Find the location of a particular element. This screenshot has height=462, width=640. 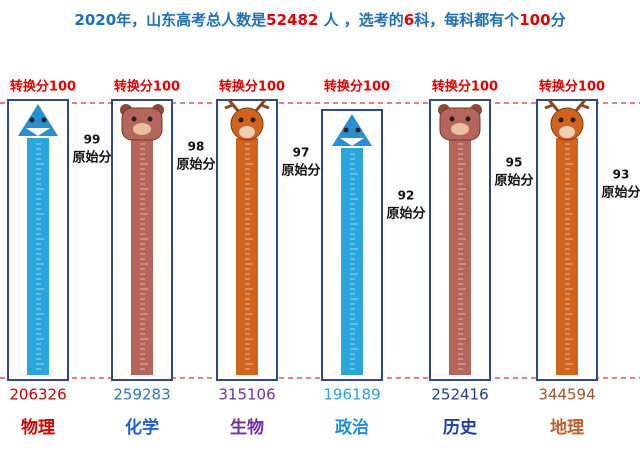

count: 196189 is located at coordinates (351, 395).